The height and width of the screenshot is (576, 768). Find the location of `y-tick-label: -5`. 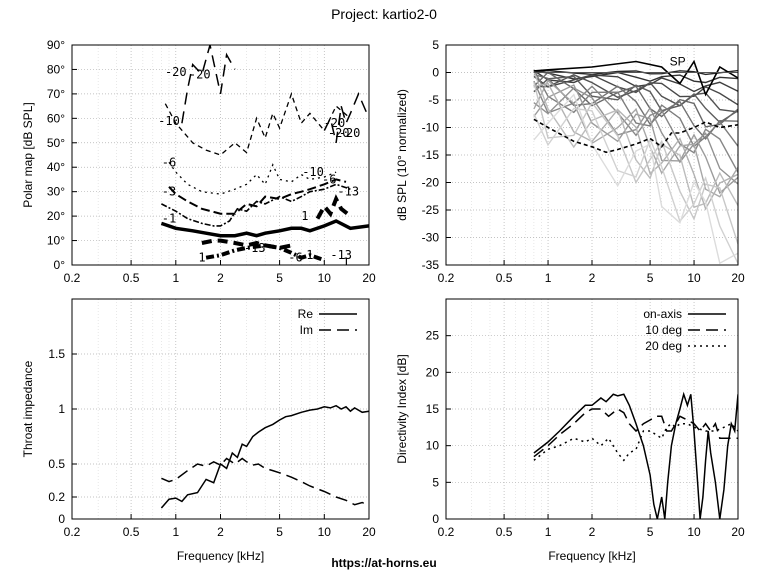

y-tick-label: -5 is located at coordinates (433, 100).